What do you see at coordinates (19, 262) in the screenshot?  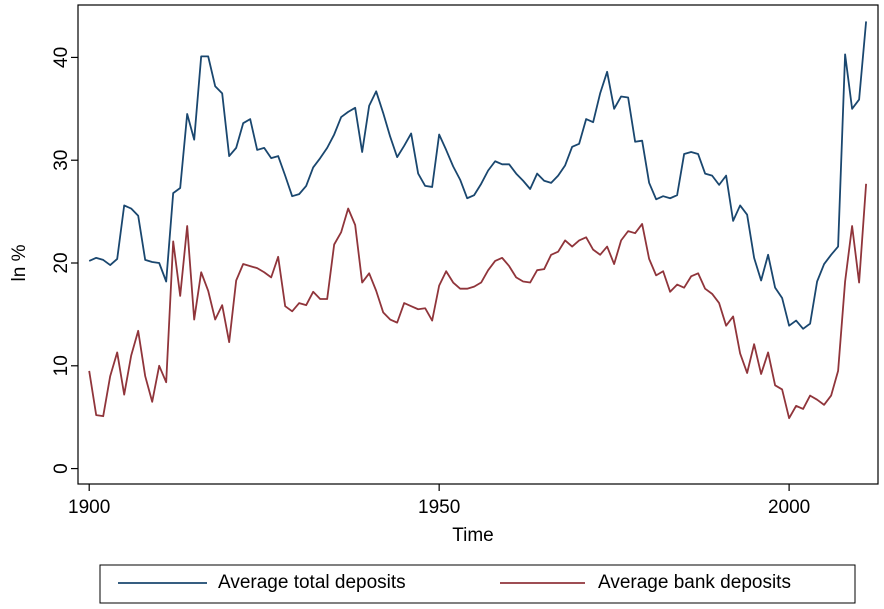 I see `y-axis-label: ln %` at bounding box center [19, 262].